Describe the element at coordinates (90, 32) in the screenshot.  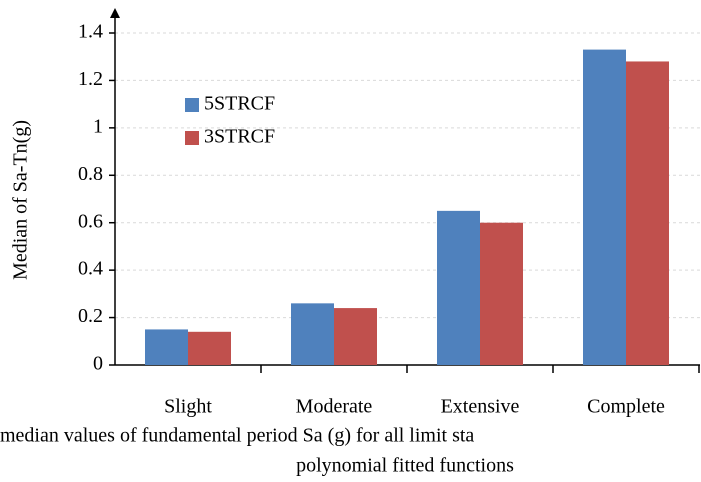
I see `y-tick-label: 1.4` at that location.